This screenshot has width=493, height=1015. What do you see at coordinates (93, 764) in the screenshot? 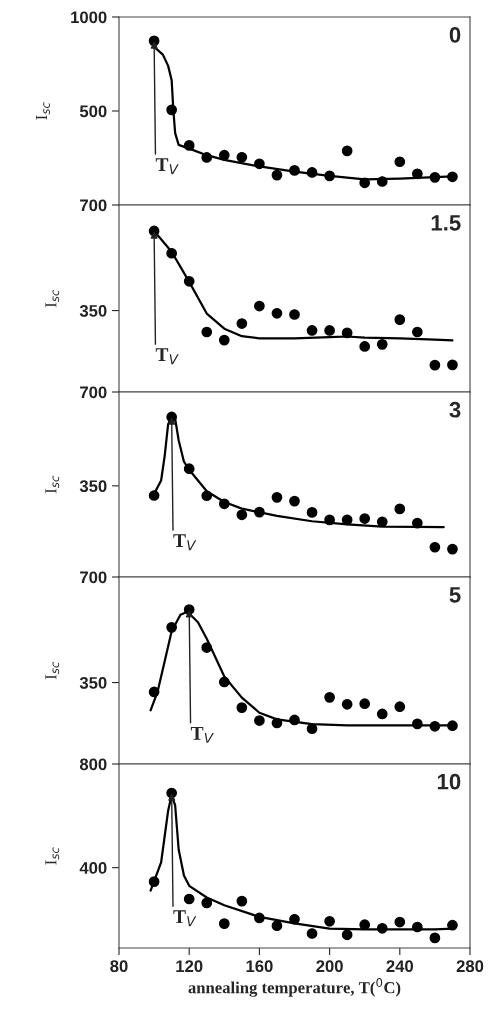
I see `y-tick-label: 800` at bounding box center [93, 764].